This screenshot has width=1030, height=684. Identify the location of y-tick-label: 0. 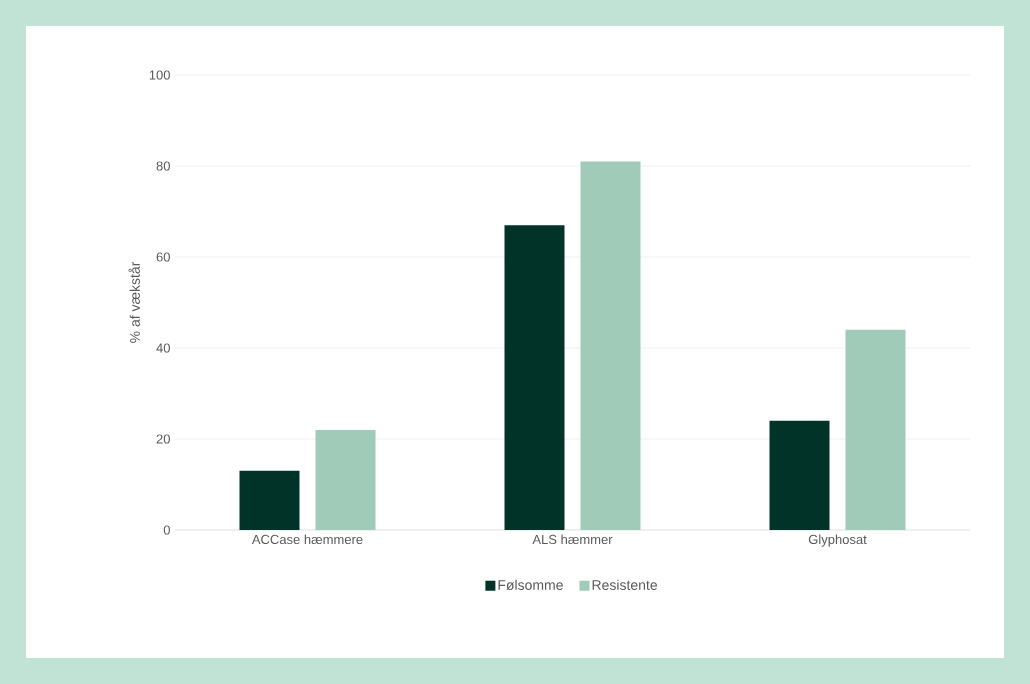
(166, 530).